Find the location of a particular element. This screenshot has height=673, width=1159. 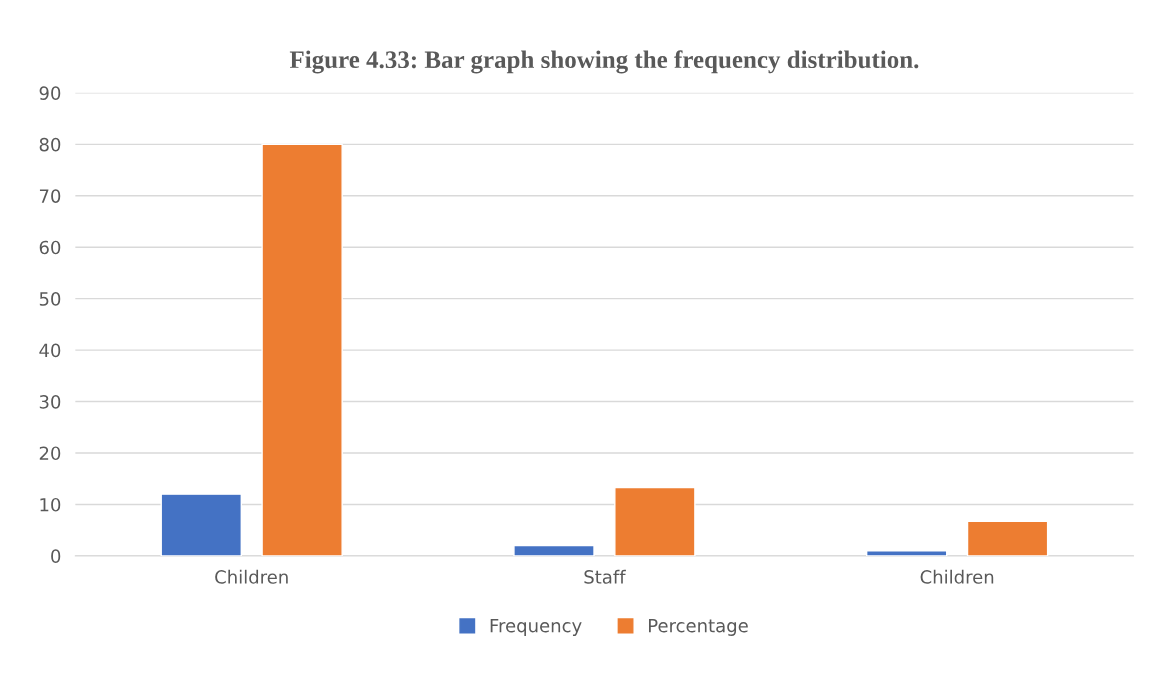

y-tick-label: 60 is located at coordinates (50, 247).